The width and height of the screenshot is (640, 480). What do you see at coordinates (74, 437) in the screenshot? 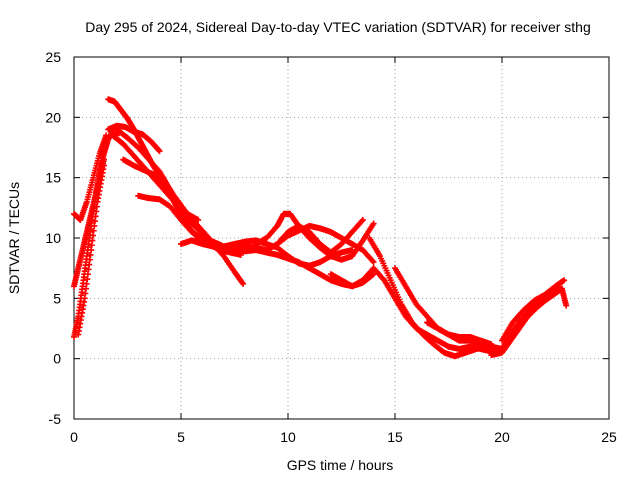
I see `x-tick-label: 0` at bounding box center [74, 437].